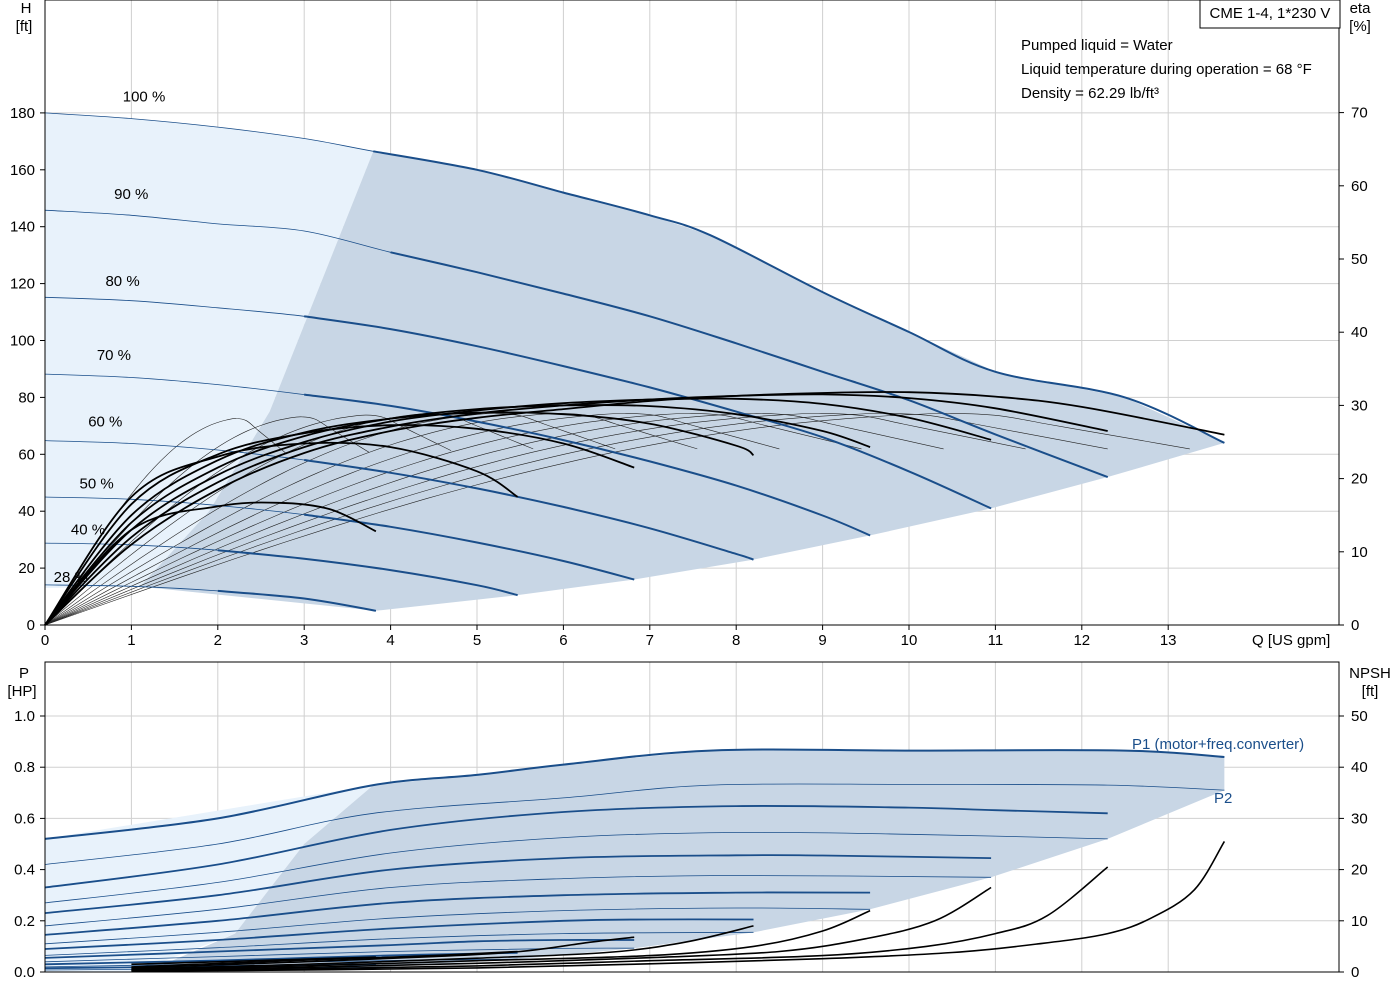 This screenshot has height=1000, width=1400. Describe the element at coordinates (1168, 640) in the screenshot. I see `x-tick-label: 13` at that location.